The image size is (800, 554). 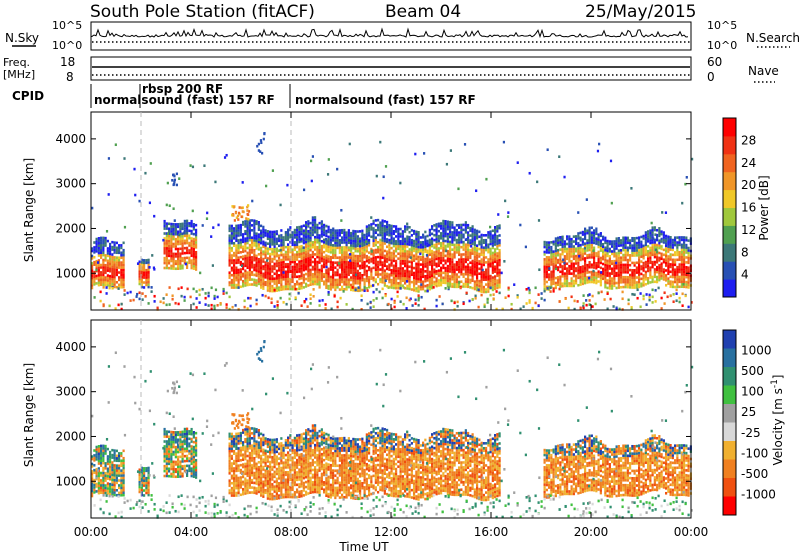 I want to click on range-tick-label: 4000, so click(x=70, y=139).